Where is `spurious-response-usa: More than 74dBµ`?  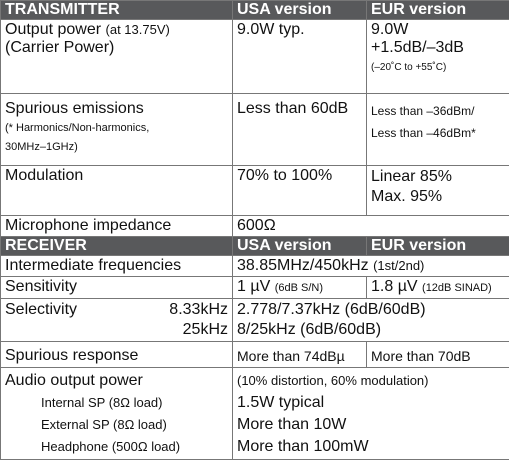 spurious-response-usa: More than 74dBµ is located at coordinates (299, 354).